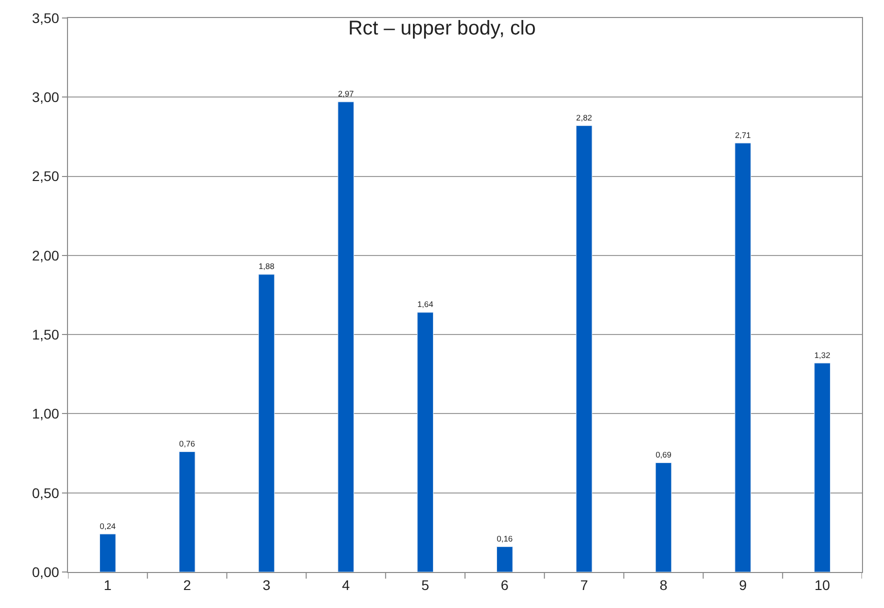 Image resolution: width=884 pixels, height=608 pixels. Describe the element at coordinates (46, 492) in the screenshot. I see `y-tick-label: 0,50` at that location.